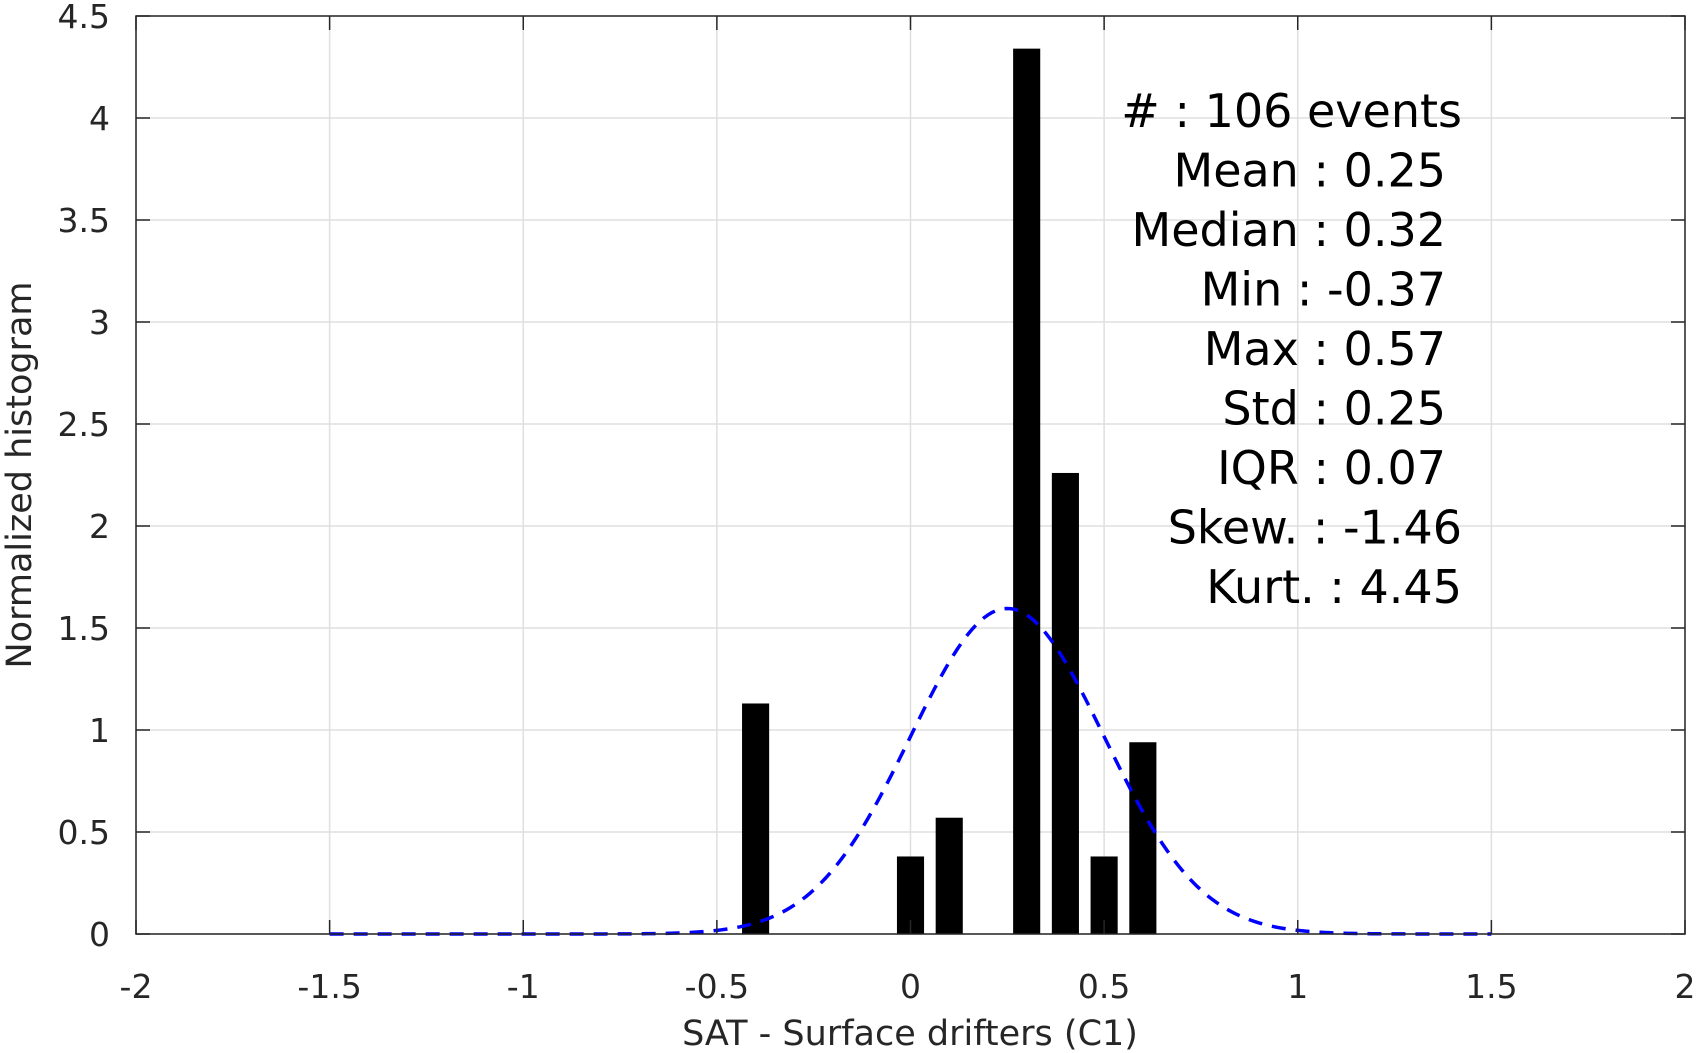  Describe the element at coordinates (1685, 986) in the screenshot. I see `x-tick-label: 2` at that location.